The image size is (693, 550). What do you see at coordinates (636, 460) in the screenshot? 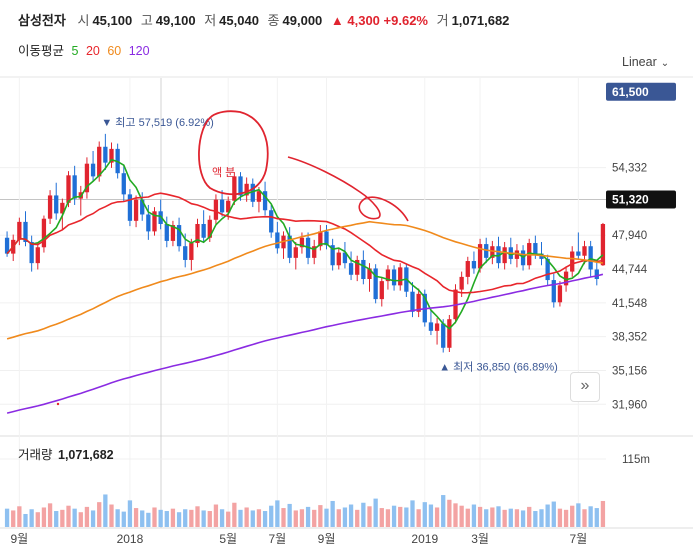
I see `volume-tick-label: 115m` at bounding box center [636, 460].